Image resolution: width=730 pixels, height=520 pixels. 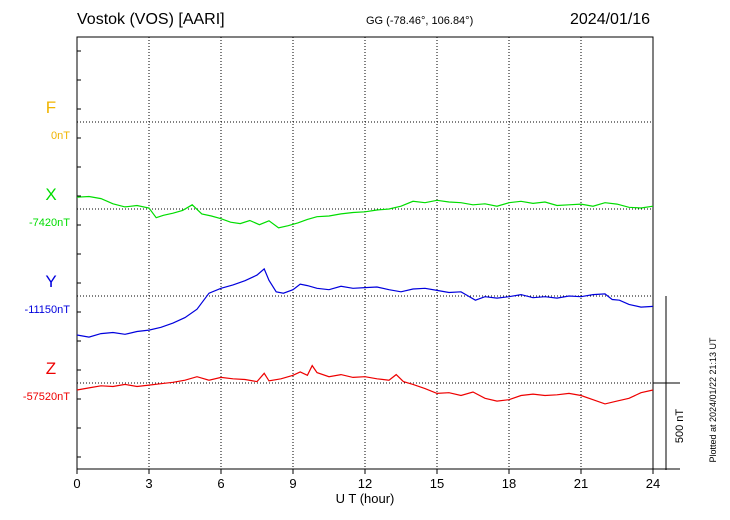 What do you see at coordinates (713, 400) in the screenshot?
I see `plotted-at-note: Plotted at 2024/01/22 21:13 UT` at bounding box center [713, 400].